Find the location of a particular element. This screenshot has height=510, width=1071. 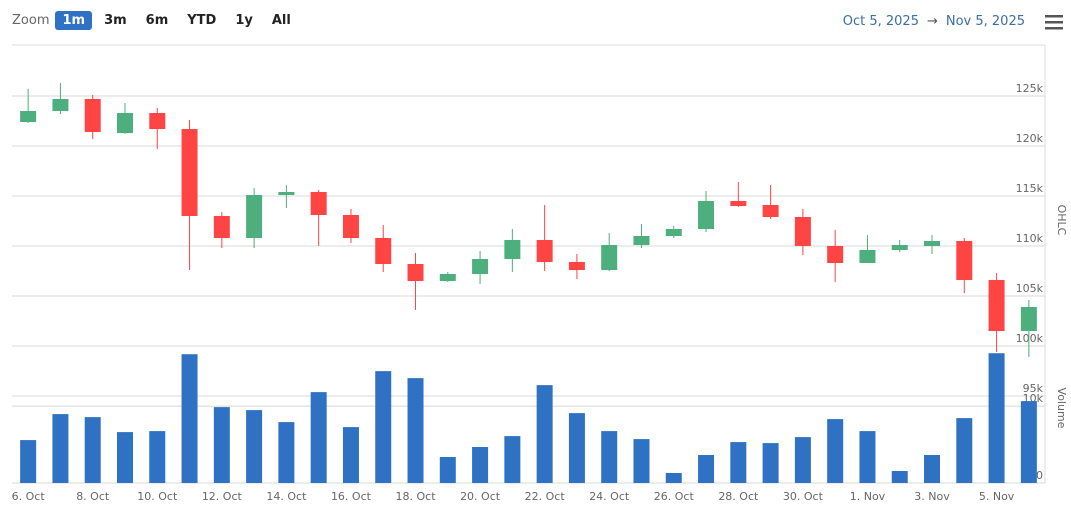

x-tick-label: 3. Nov is located at coordinates (932, 496).